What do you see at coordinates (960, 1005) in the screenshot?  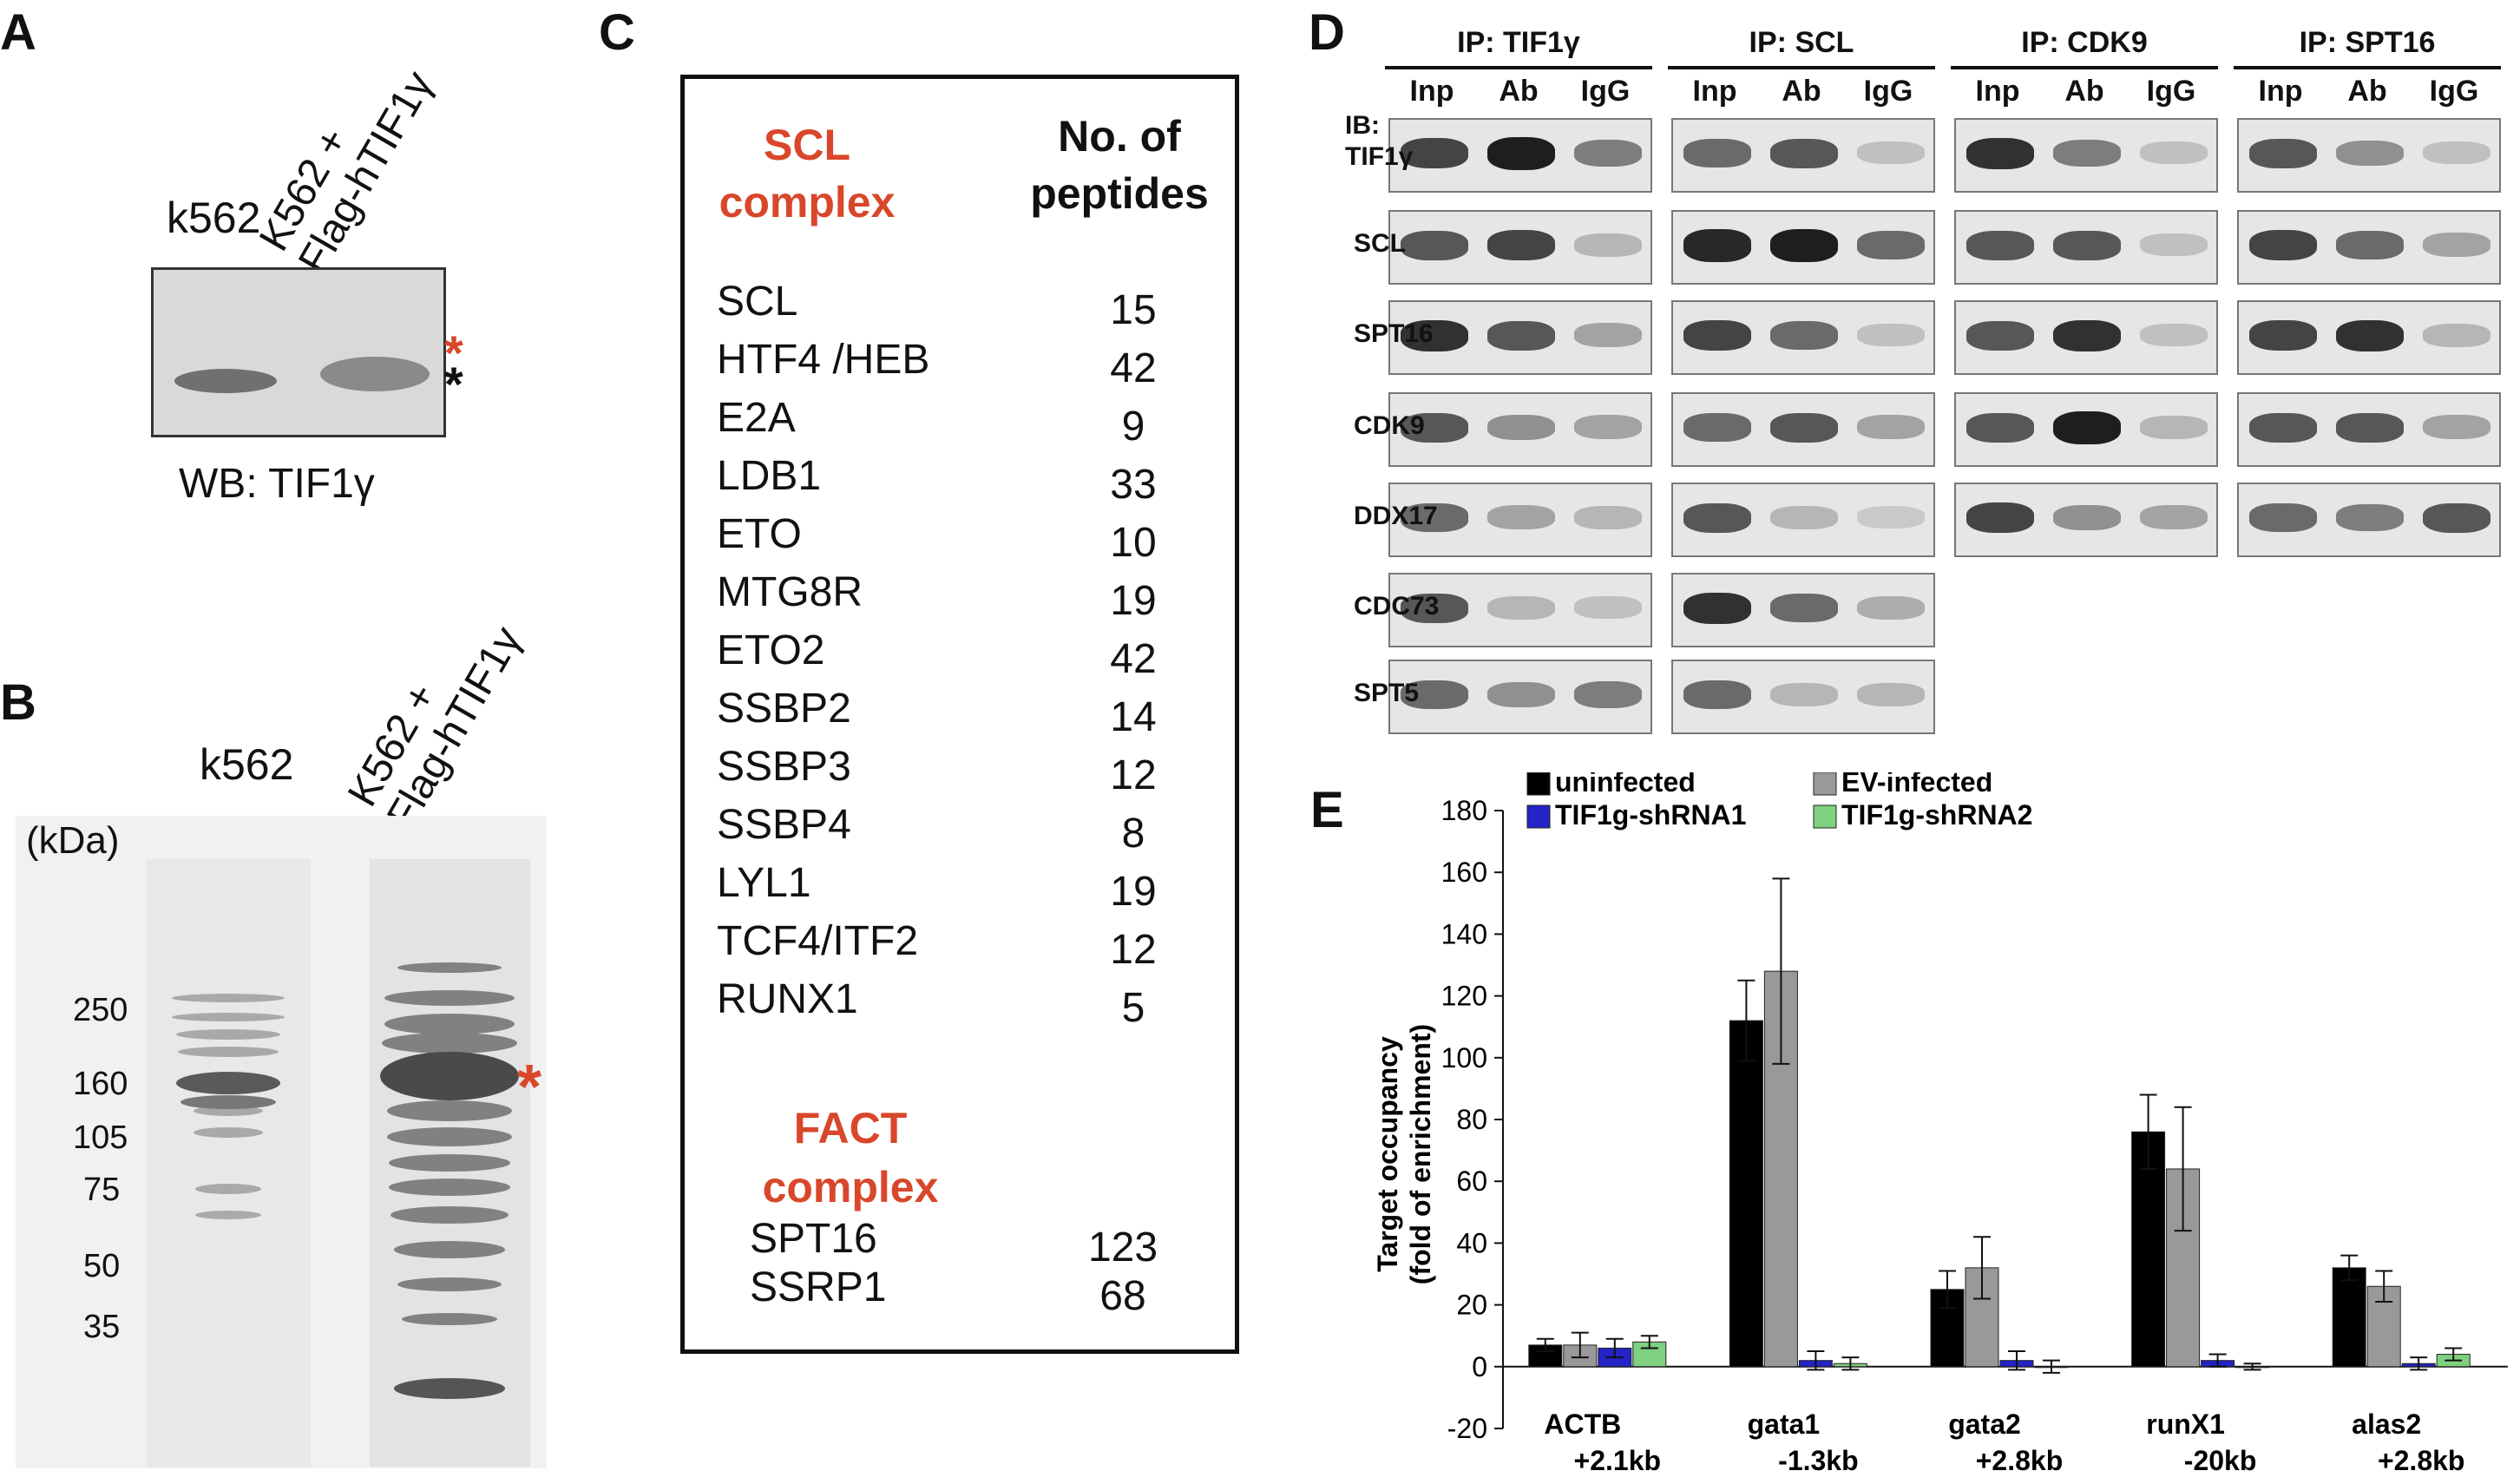 I see `protein-row: RUNX1 5` at bounding box center [960, 1005].